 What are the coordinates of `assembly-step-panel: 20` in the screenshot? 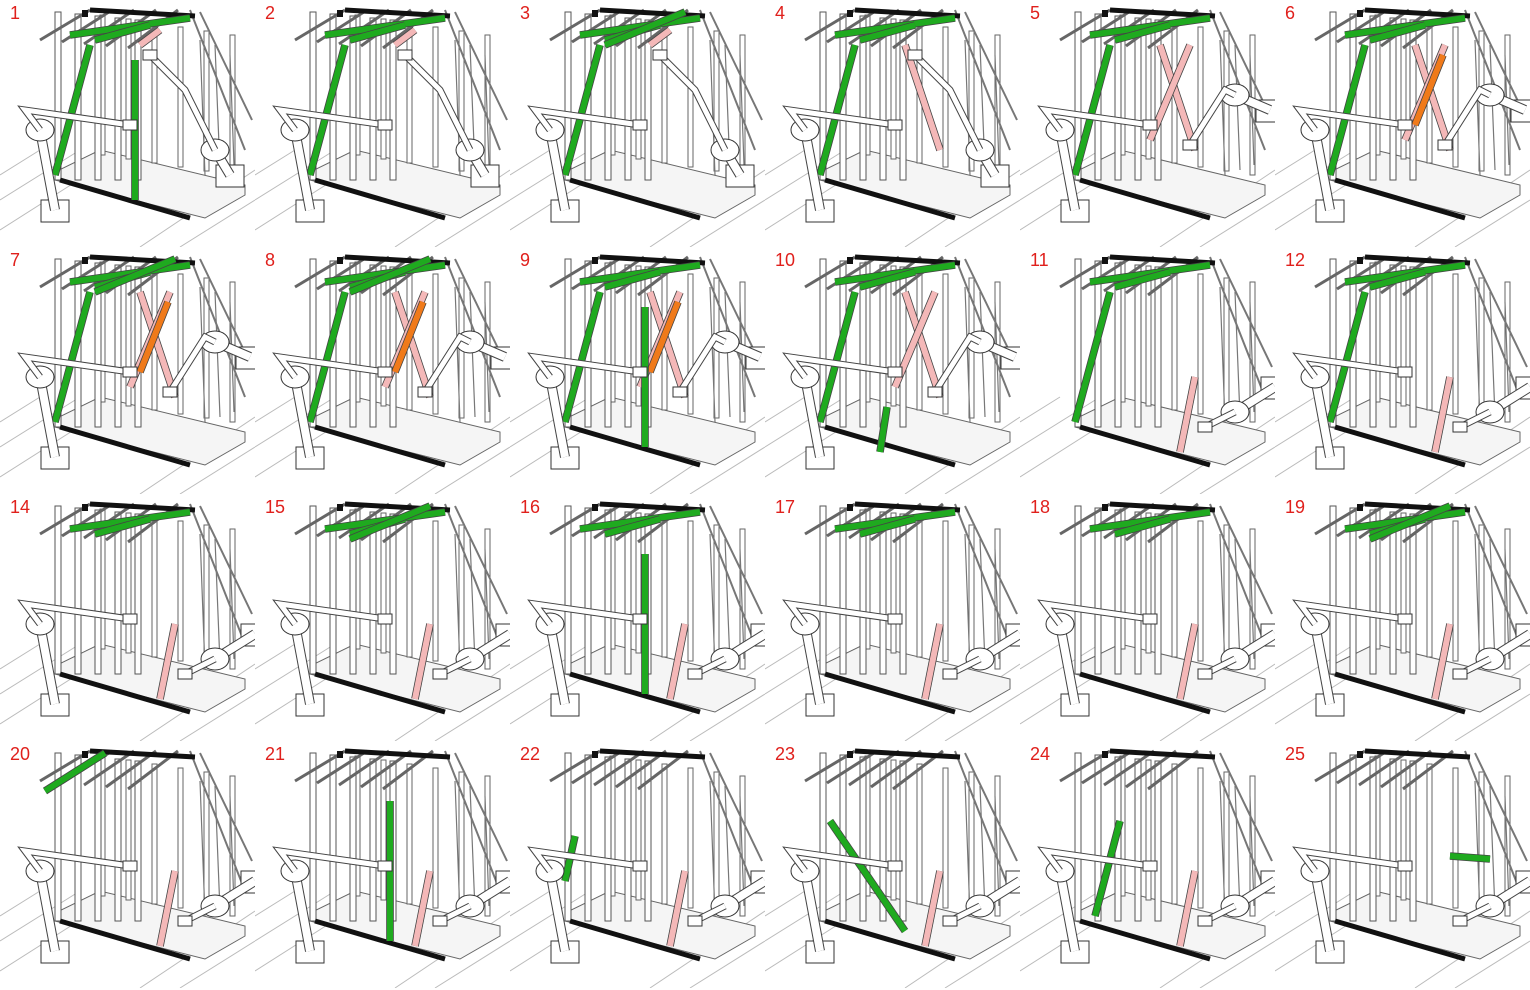 It's located at (127, 864).